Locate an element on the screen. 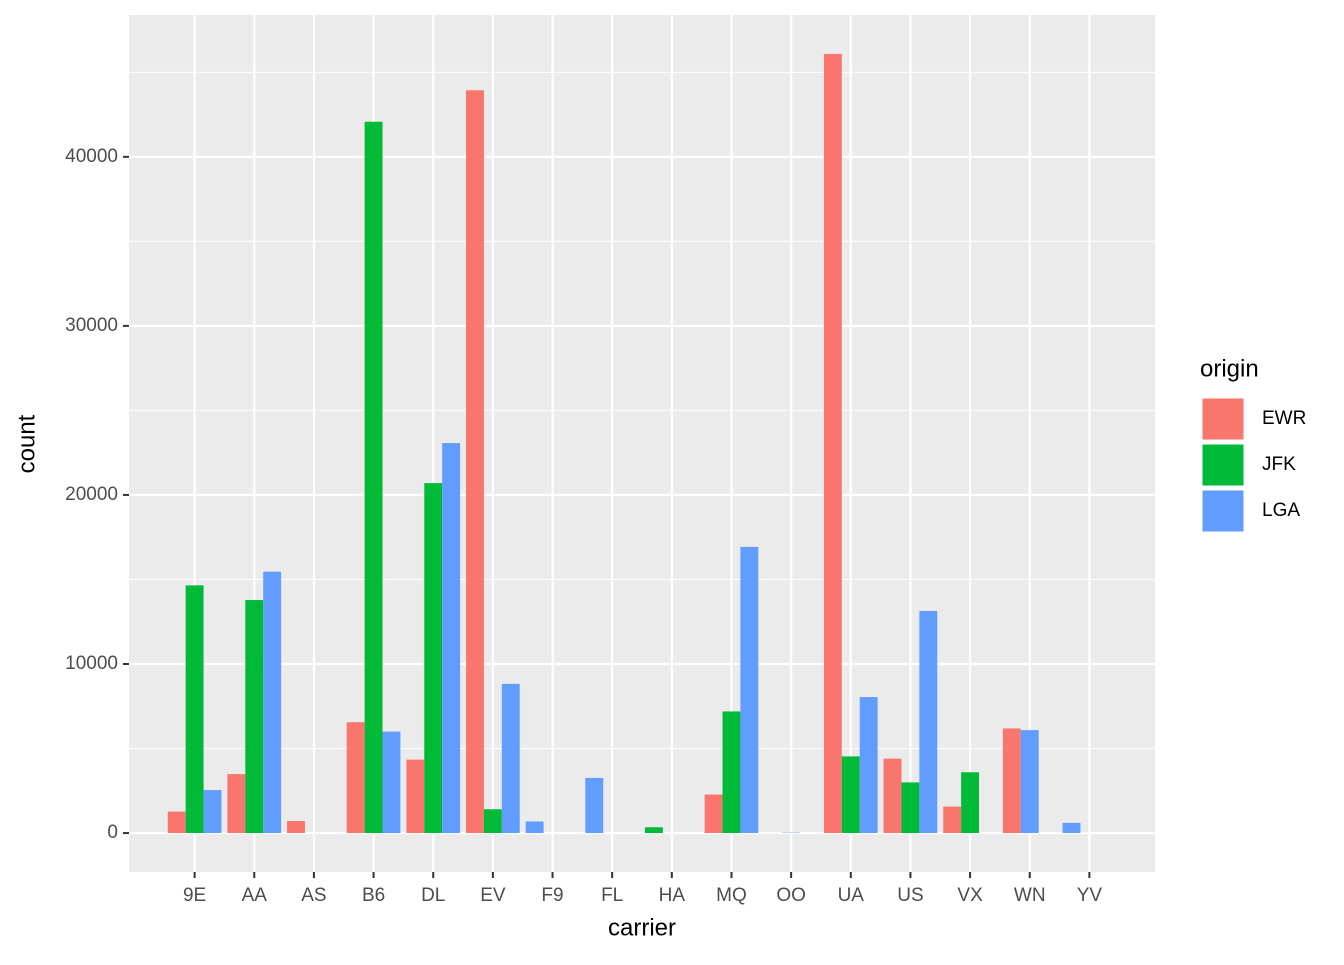 This screenshot has height=965, width=1344. x-tick-label: F9 is located at coordinates (552, 895).